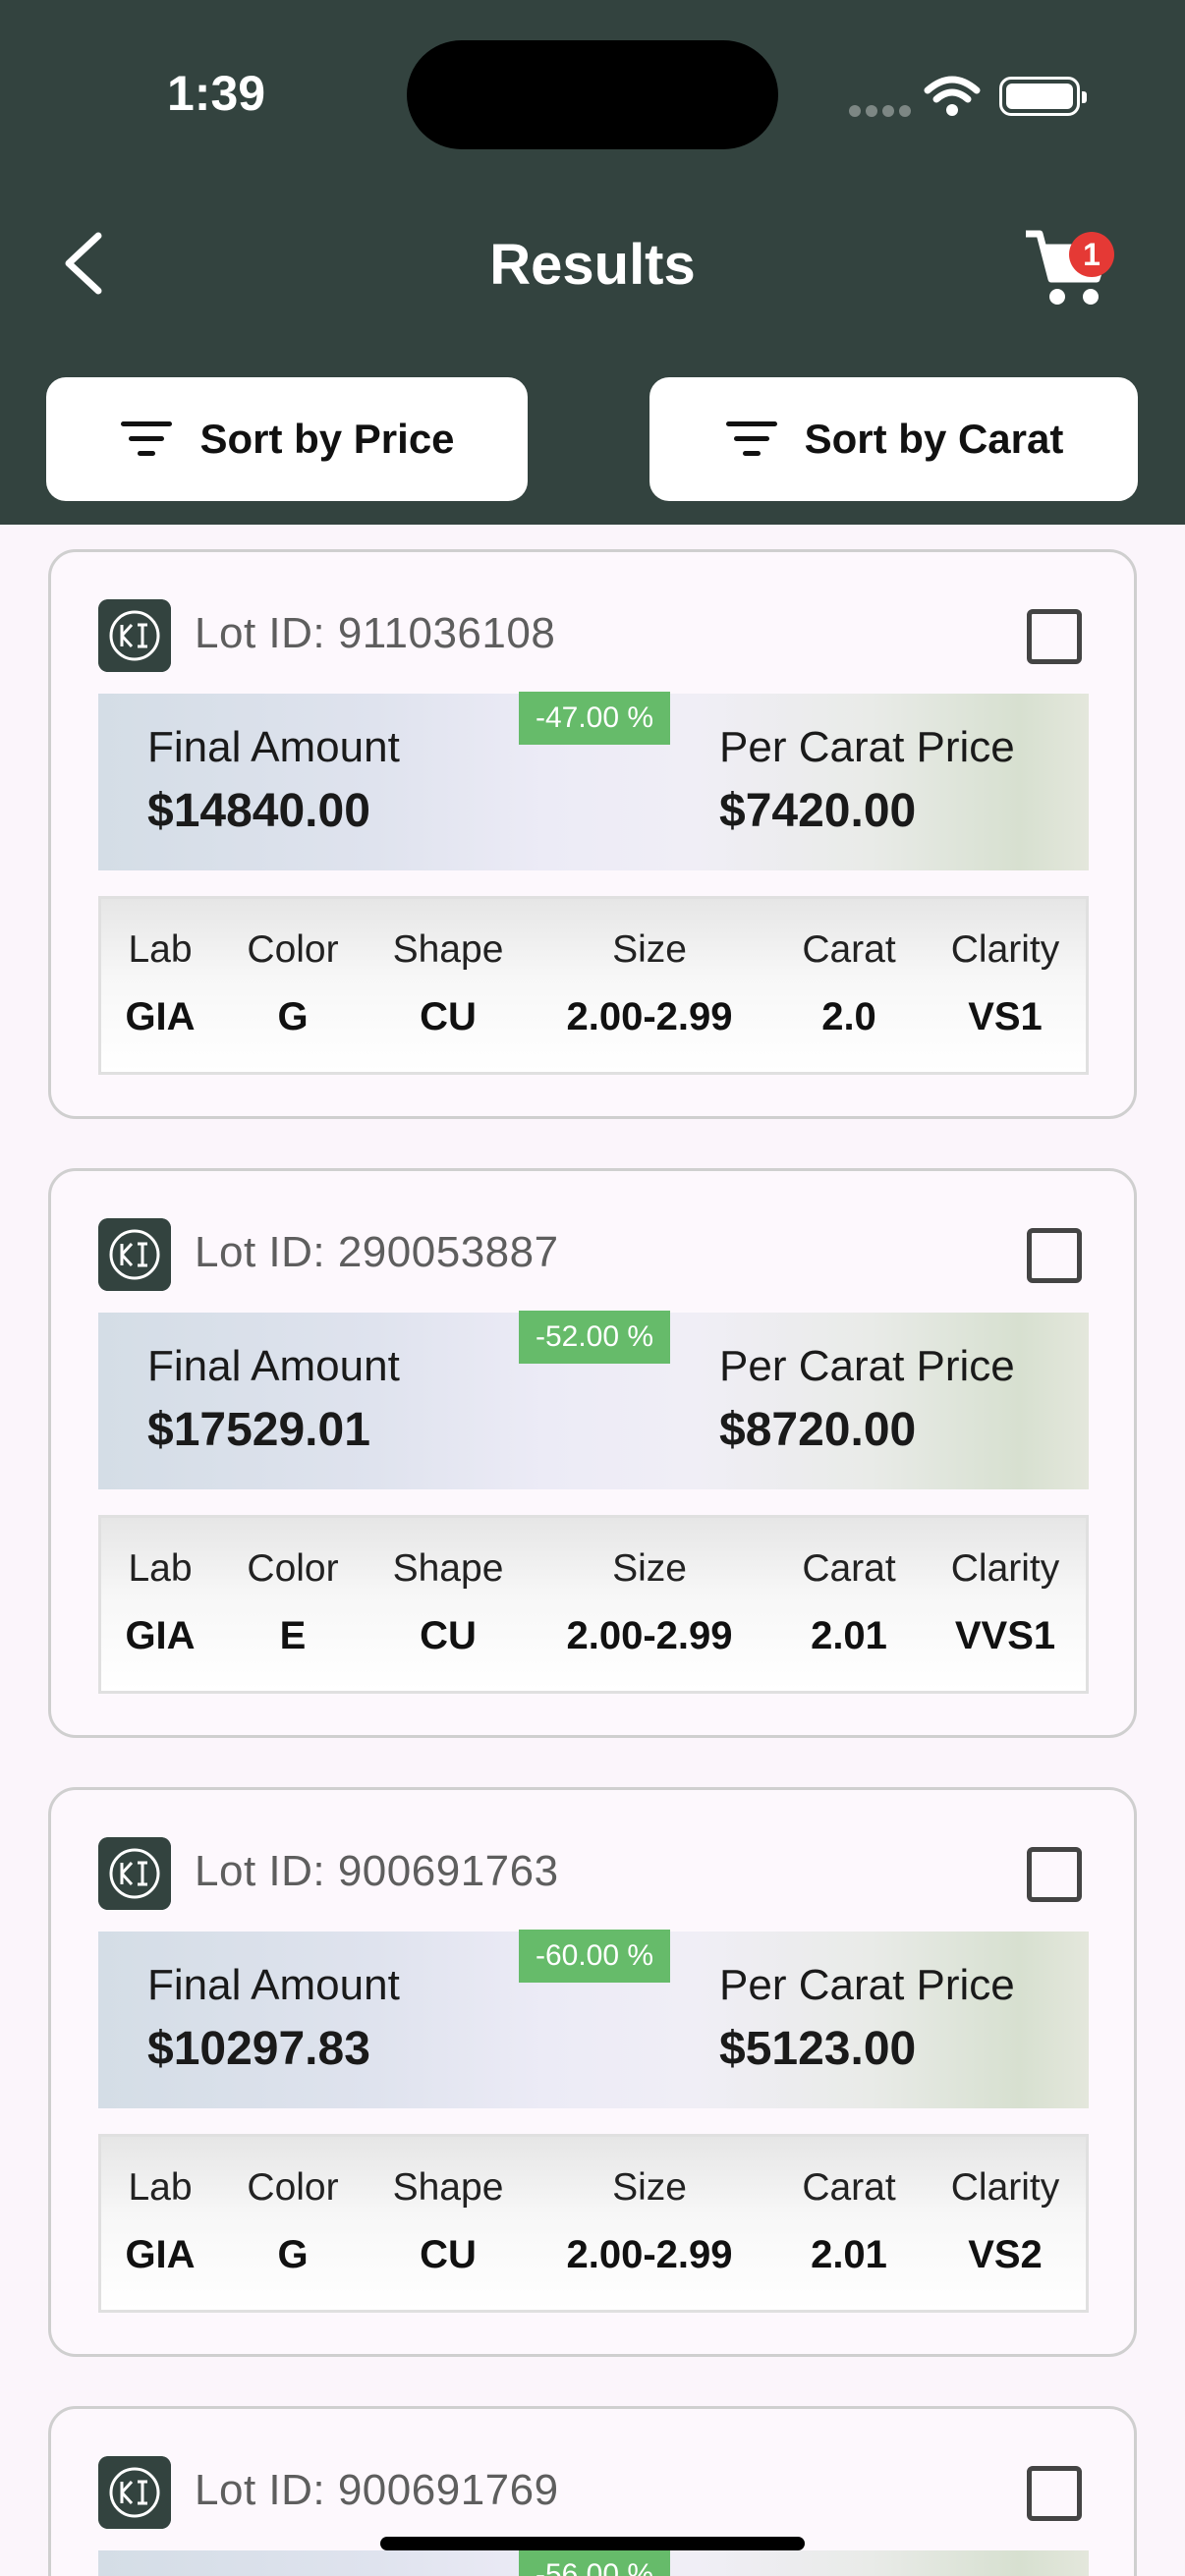  I want to click on cellular-signal-icon, so click(883, 113).